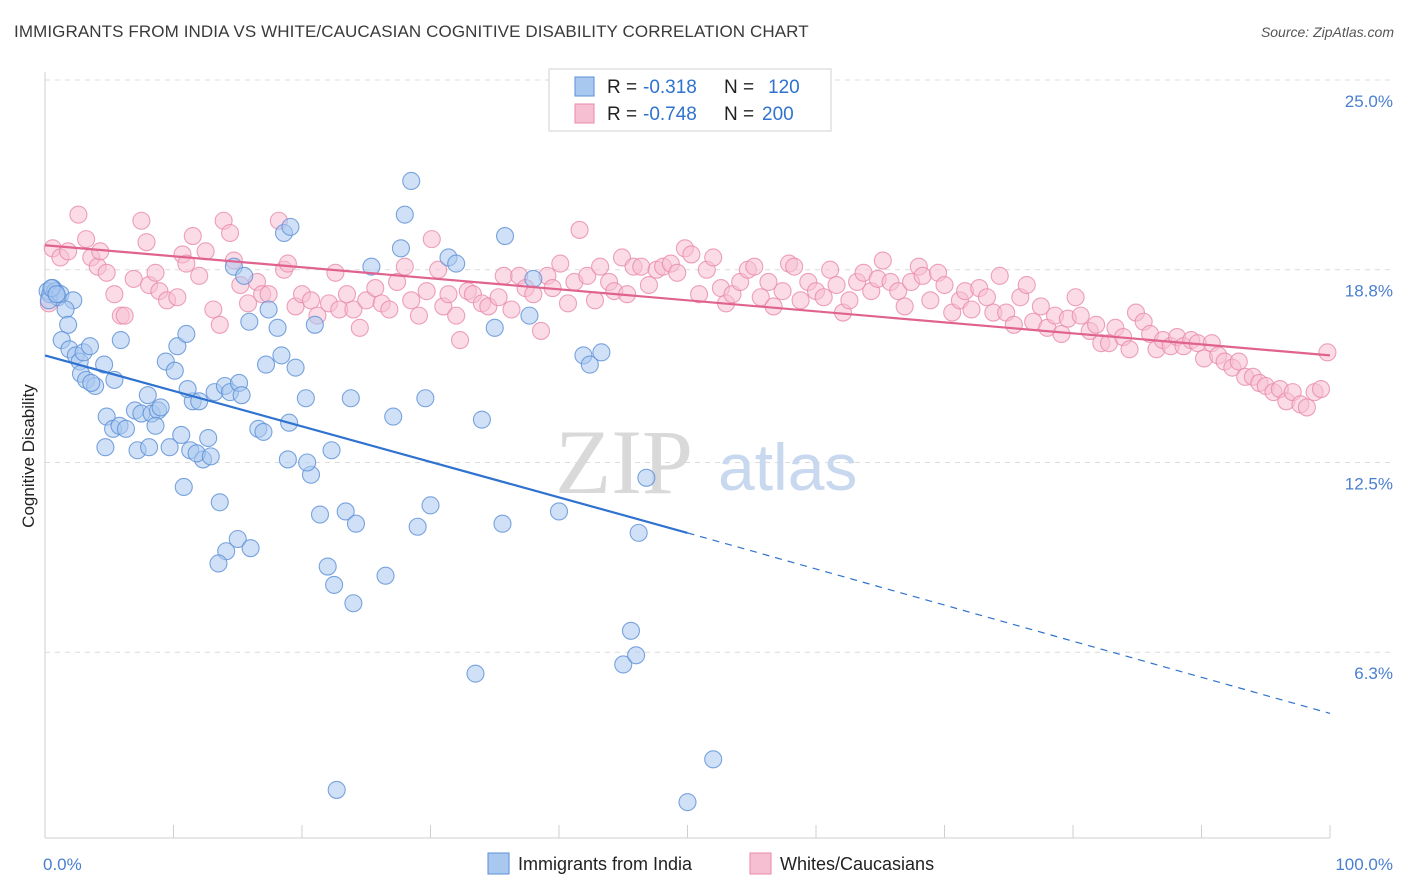 The image size is (1406, 892). Describe the element at coordinates (1009, 623) in the screenshot. I see `india-trend-extension` at that location.